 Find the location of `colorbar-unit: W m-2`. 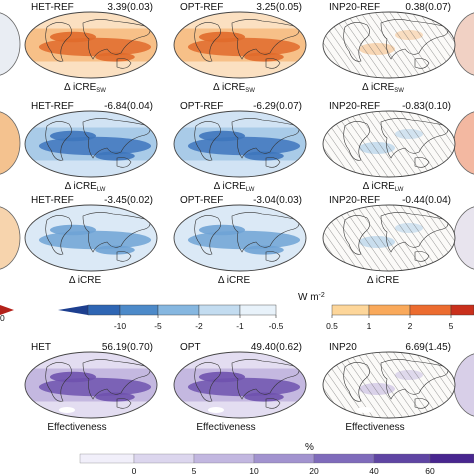

colorbar-unit: W m-2 is located at coordinates (311, 297).